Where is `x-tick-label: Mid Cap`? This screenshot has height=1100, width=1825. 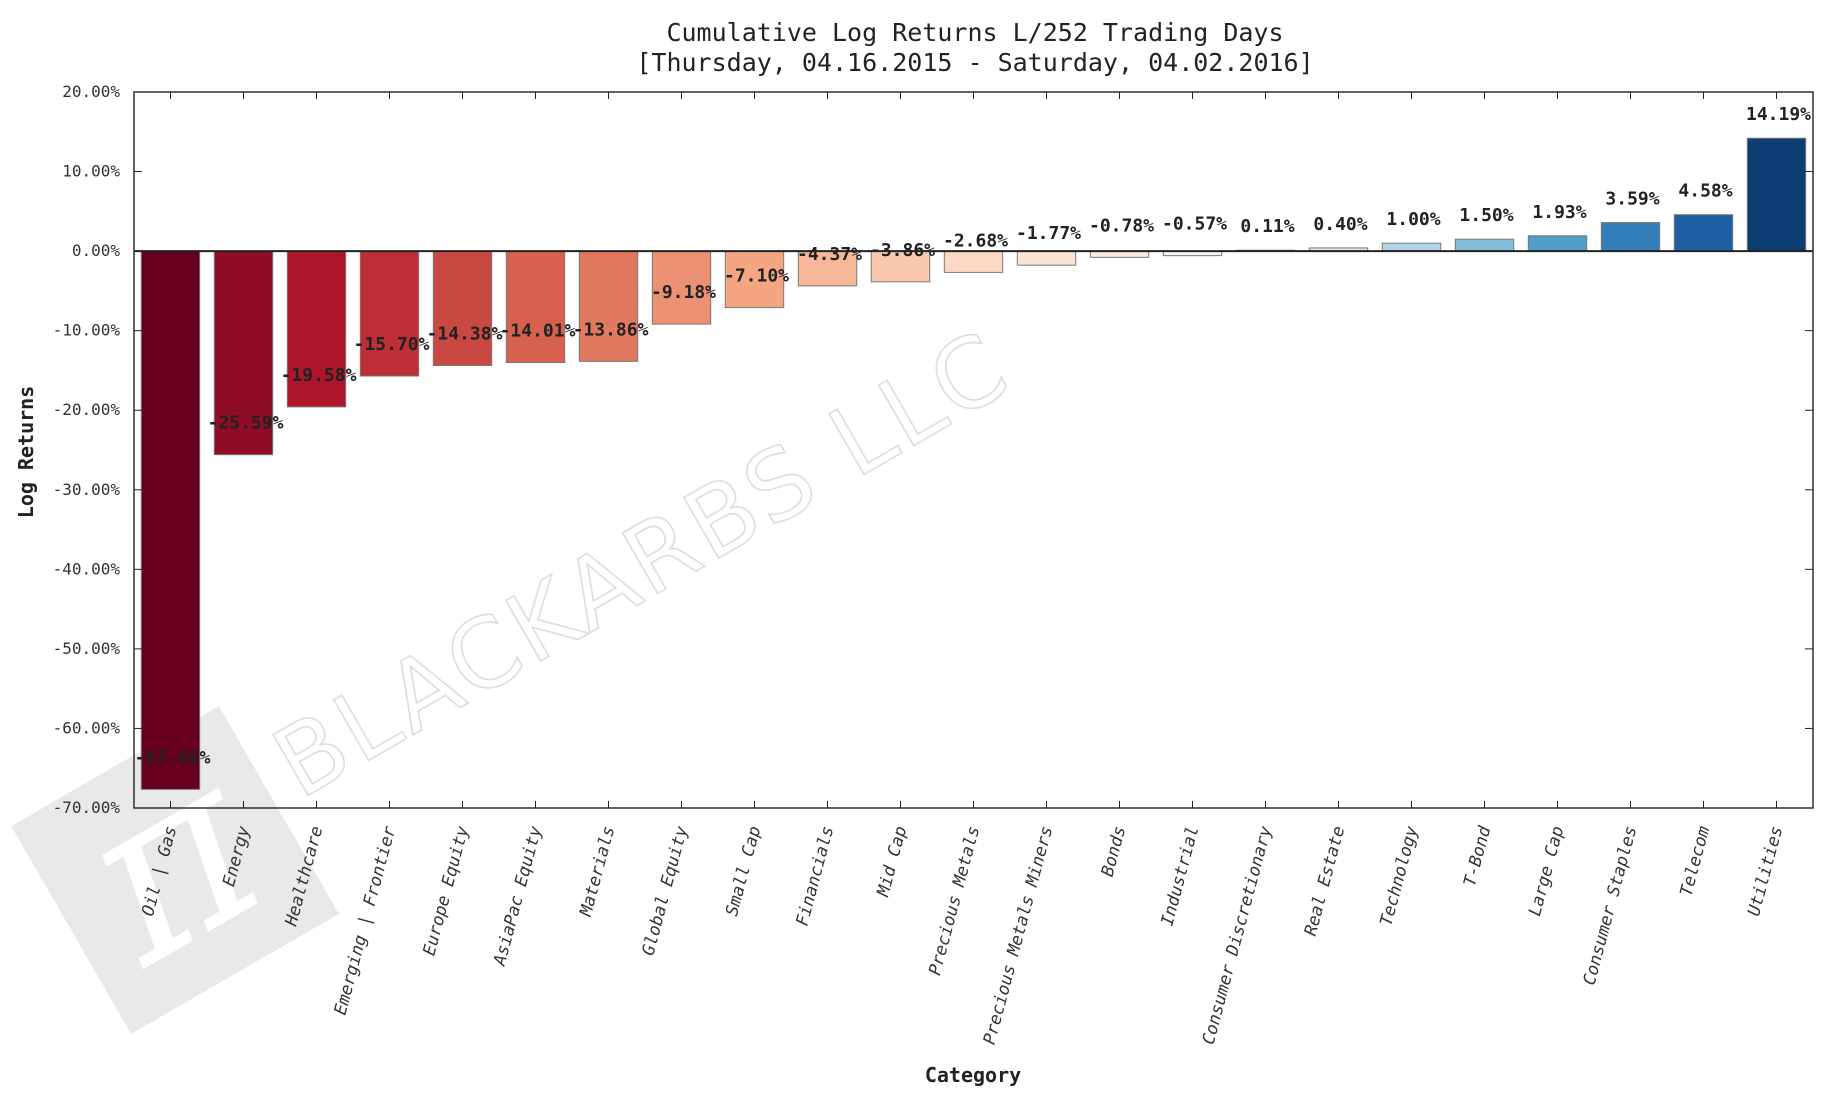 x-tick-label: Mid Cap is located at coordinates (892, 861).